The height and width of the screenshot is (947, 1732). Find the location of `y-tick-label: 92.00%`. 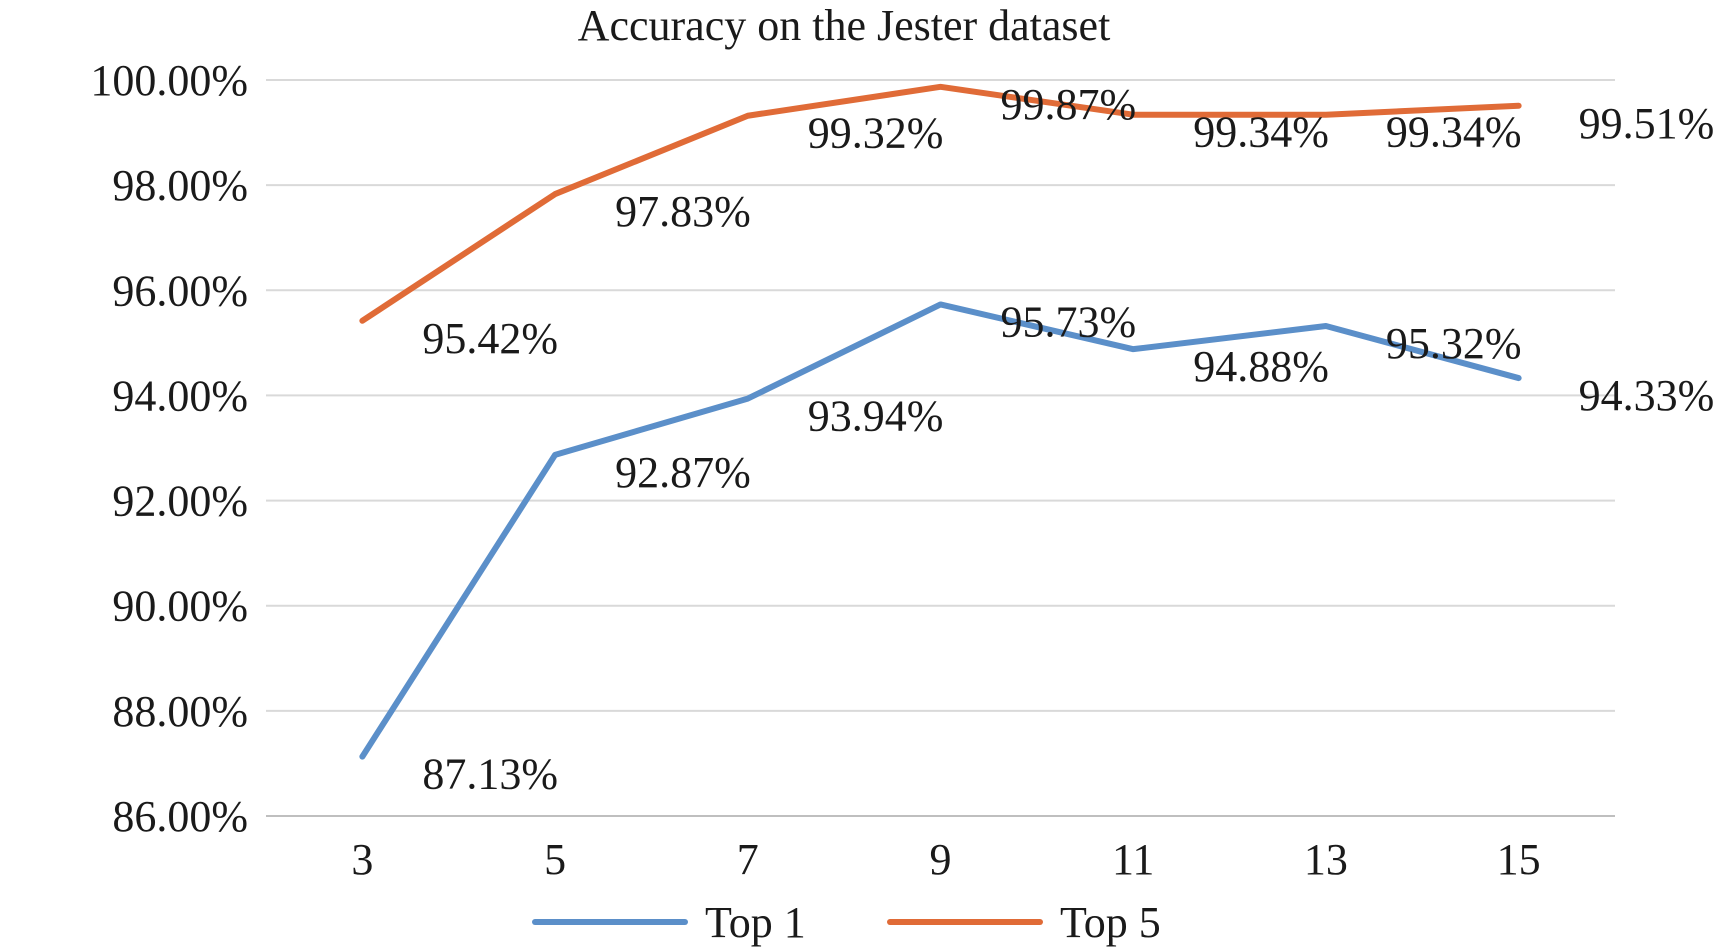

y-tick-label: 92.00% is located at coordinates (180, 501).